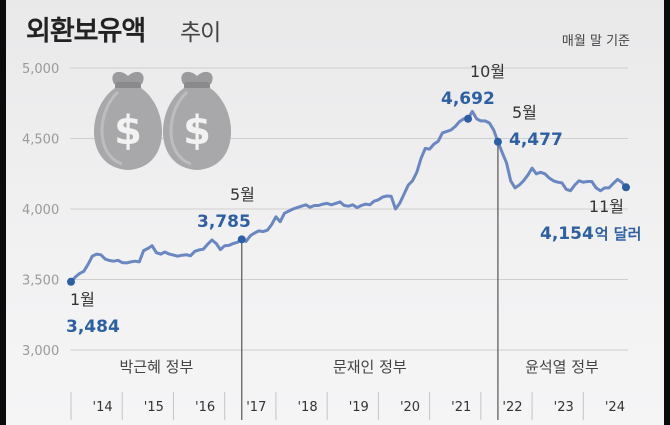 The height and width of the screenshot is (425, 670). Describe the element at coordinates (3, 212) in the screenshot. I see `left-border` at that location.